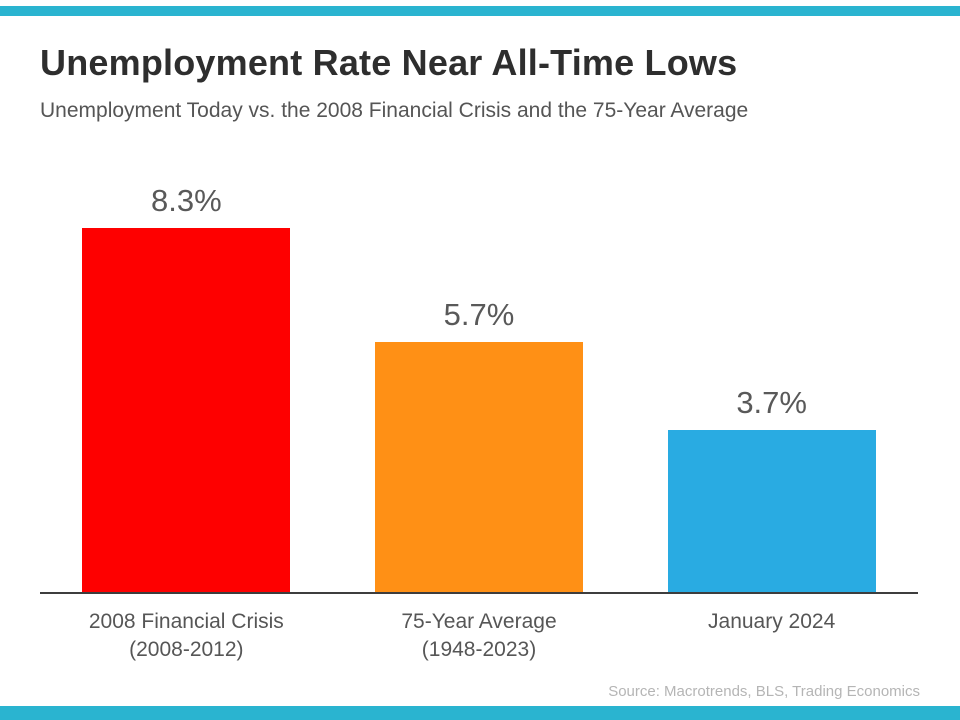  What do you see at coordinates (479, 315) in the screenshot?
I see `value-label: 5.7%` at bounding box center [479, 315].